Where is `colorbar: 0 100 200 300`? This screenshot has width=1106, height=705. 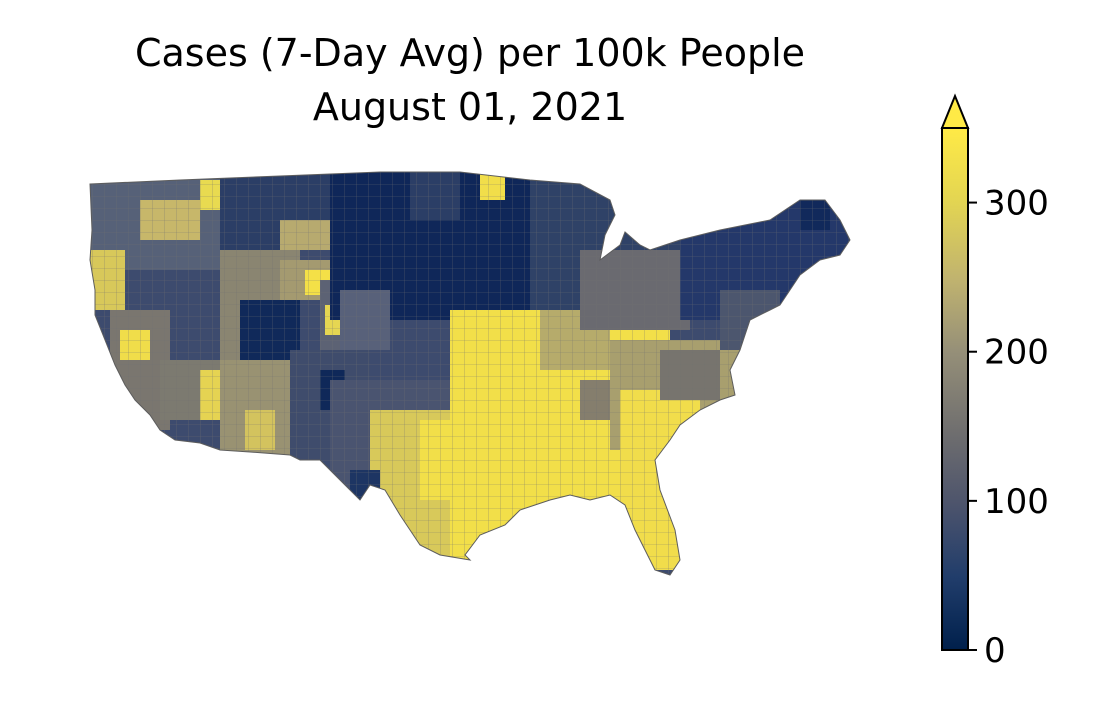 colorbar: 0 100 200 300 is located at coordinates (994, 381).